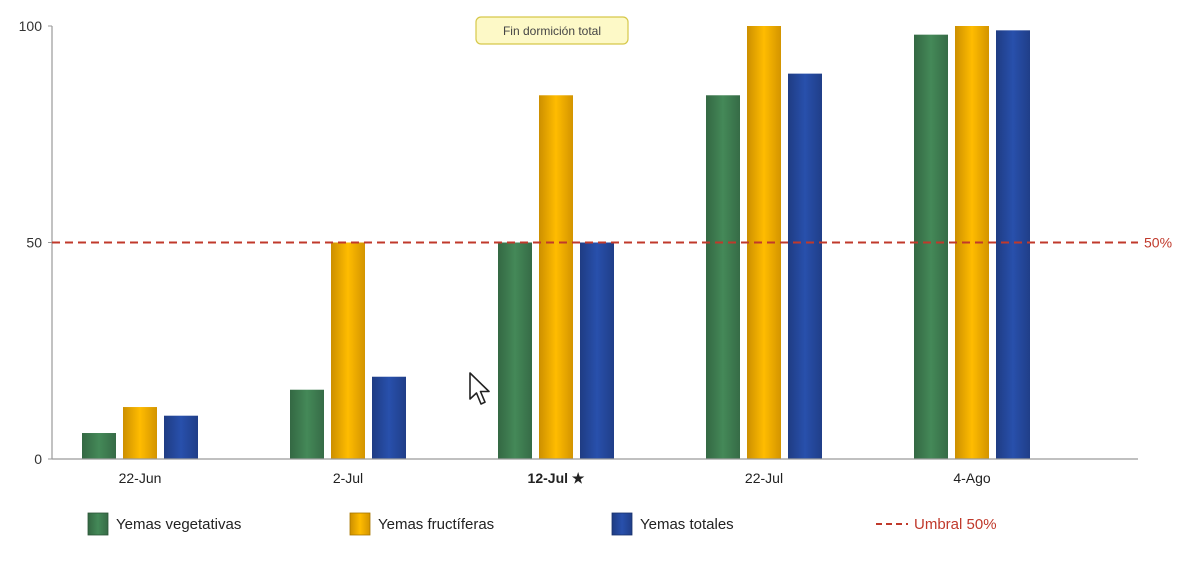 Image resolution: width=1200 pixels, height=578 pixels. What do you see at coordinates (764, 478) in the screenshot?
I see `x-category-label: 22-Jul` at bounding box center [764, 478].